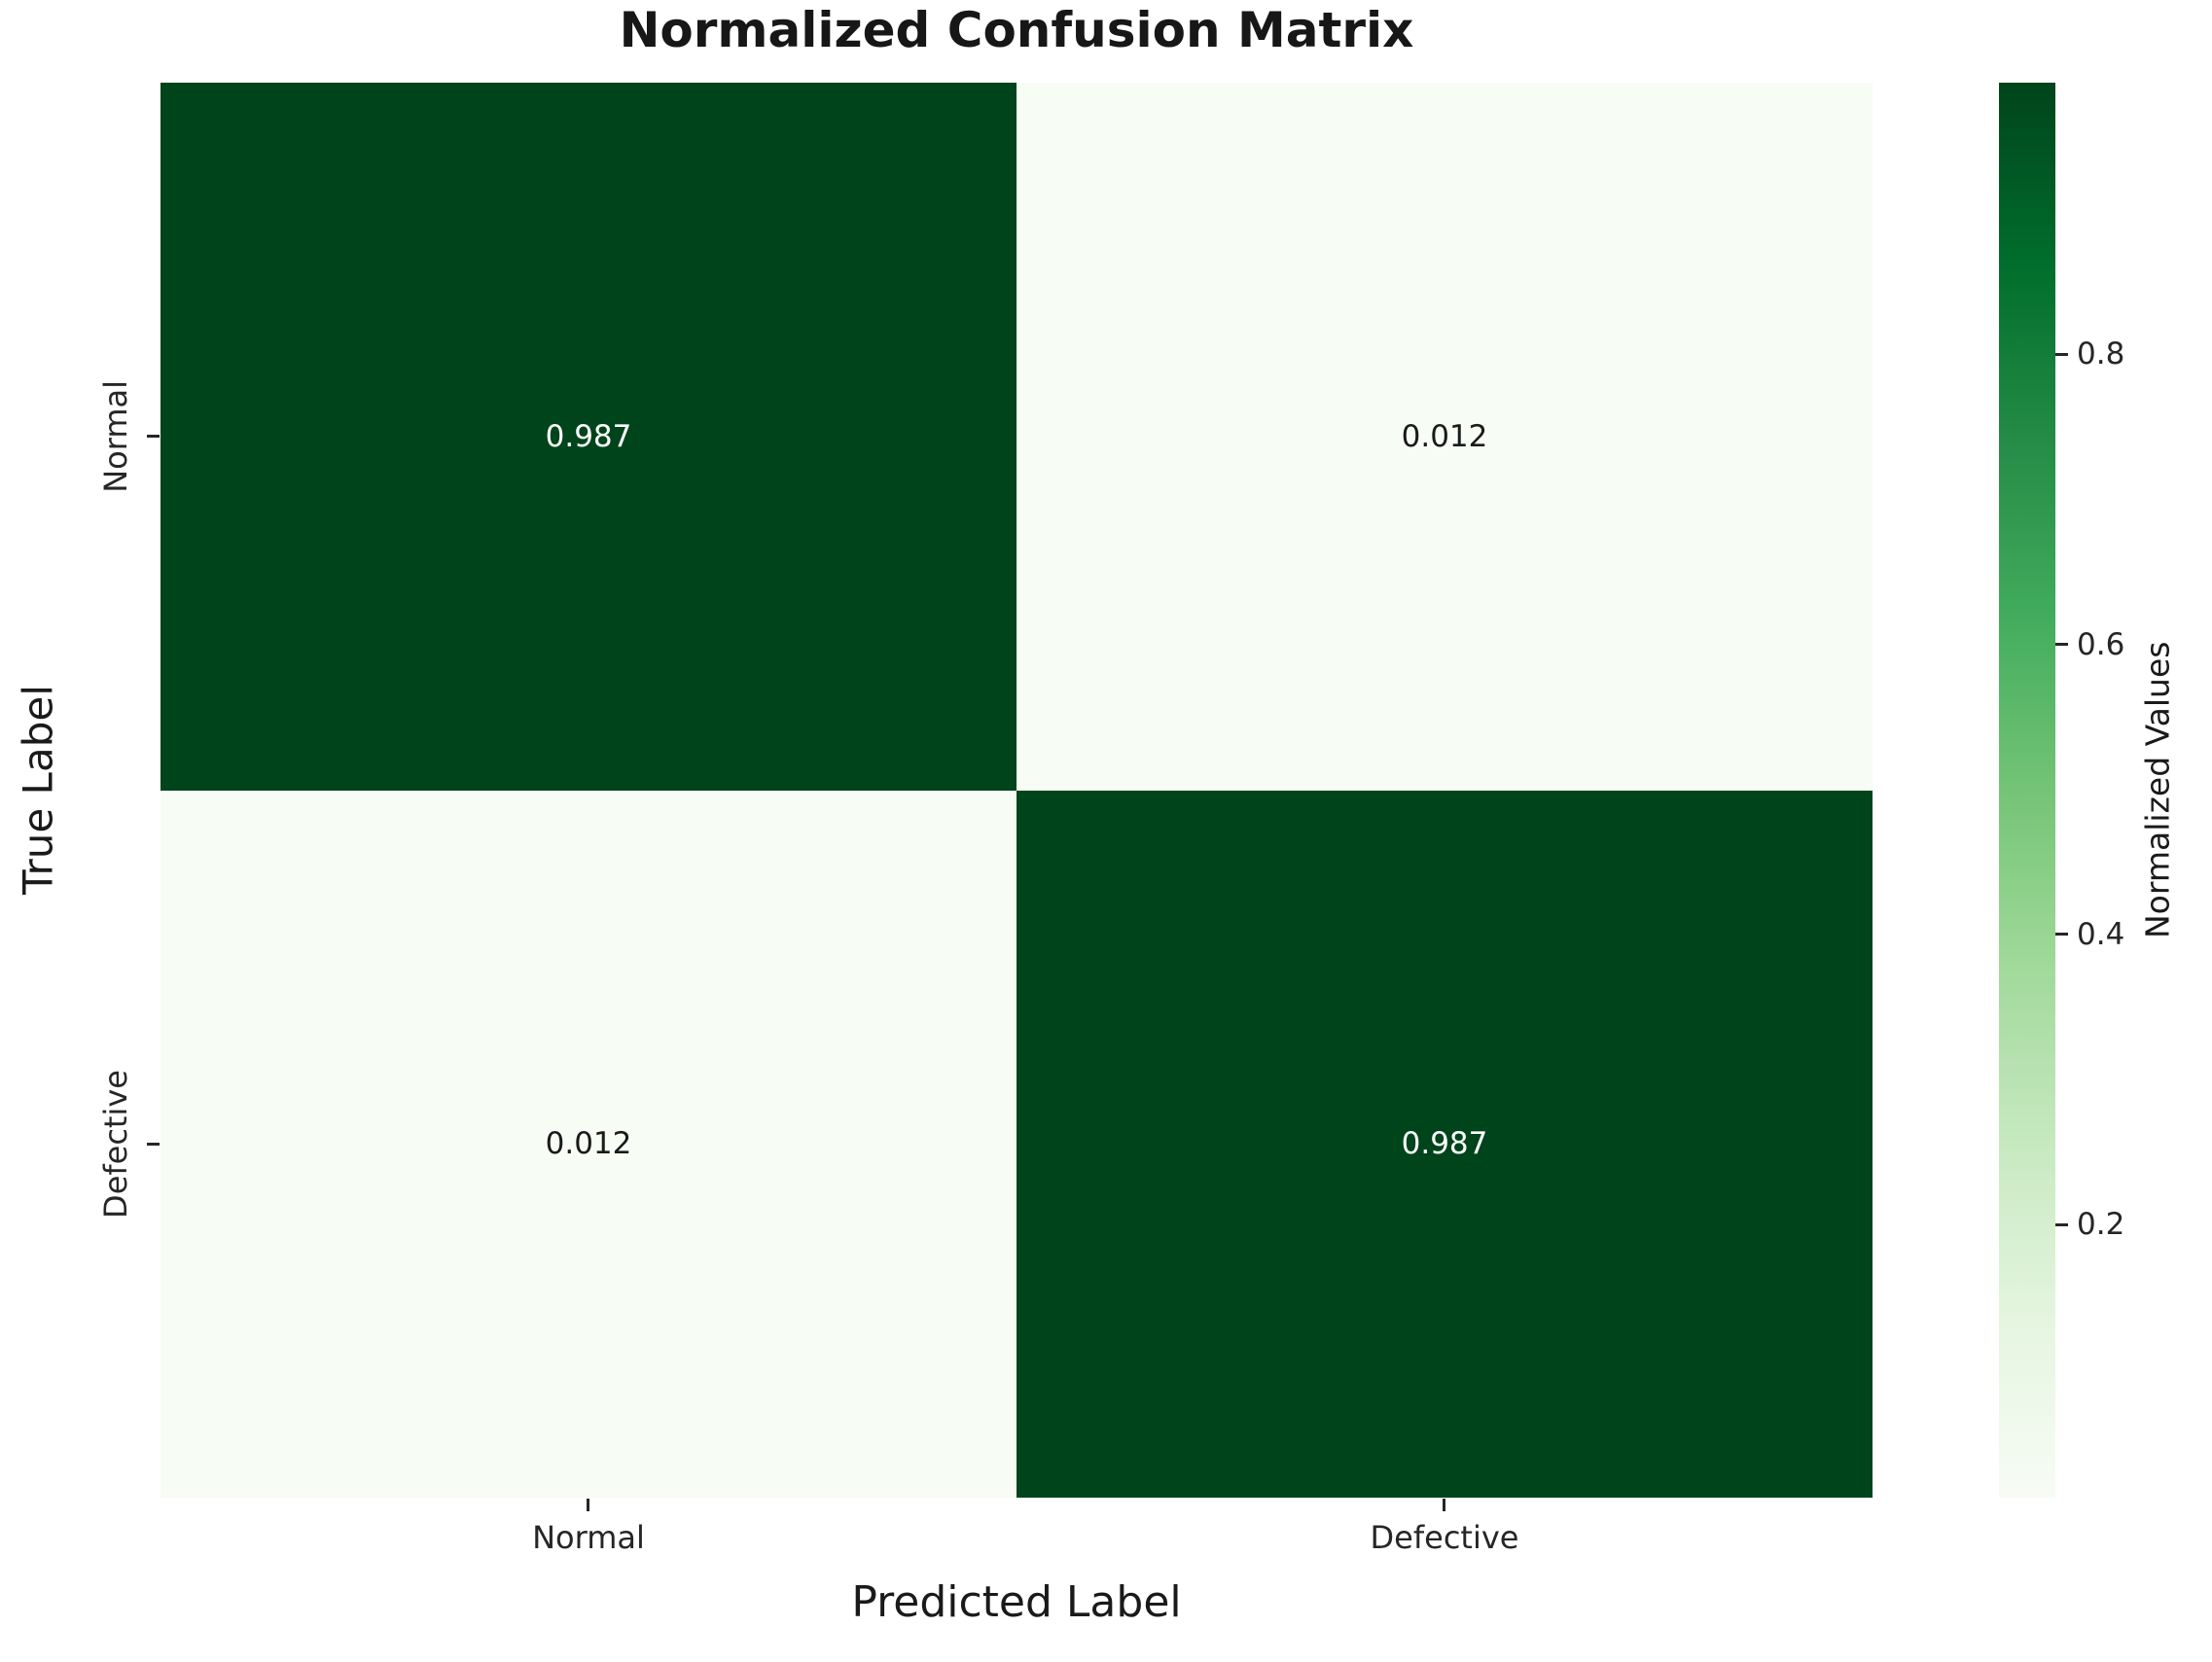 This screenshot has width=2212, height=1662. I want to click on colorbar-tick: 0.6, so click(2089, 644).